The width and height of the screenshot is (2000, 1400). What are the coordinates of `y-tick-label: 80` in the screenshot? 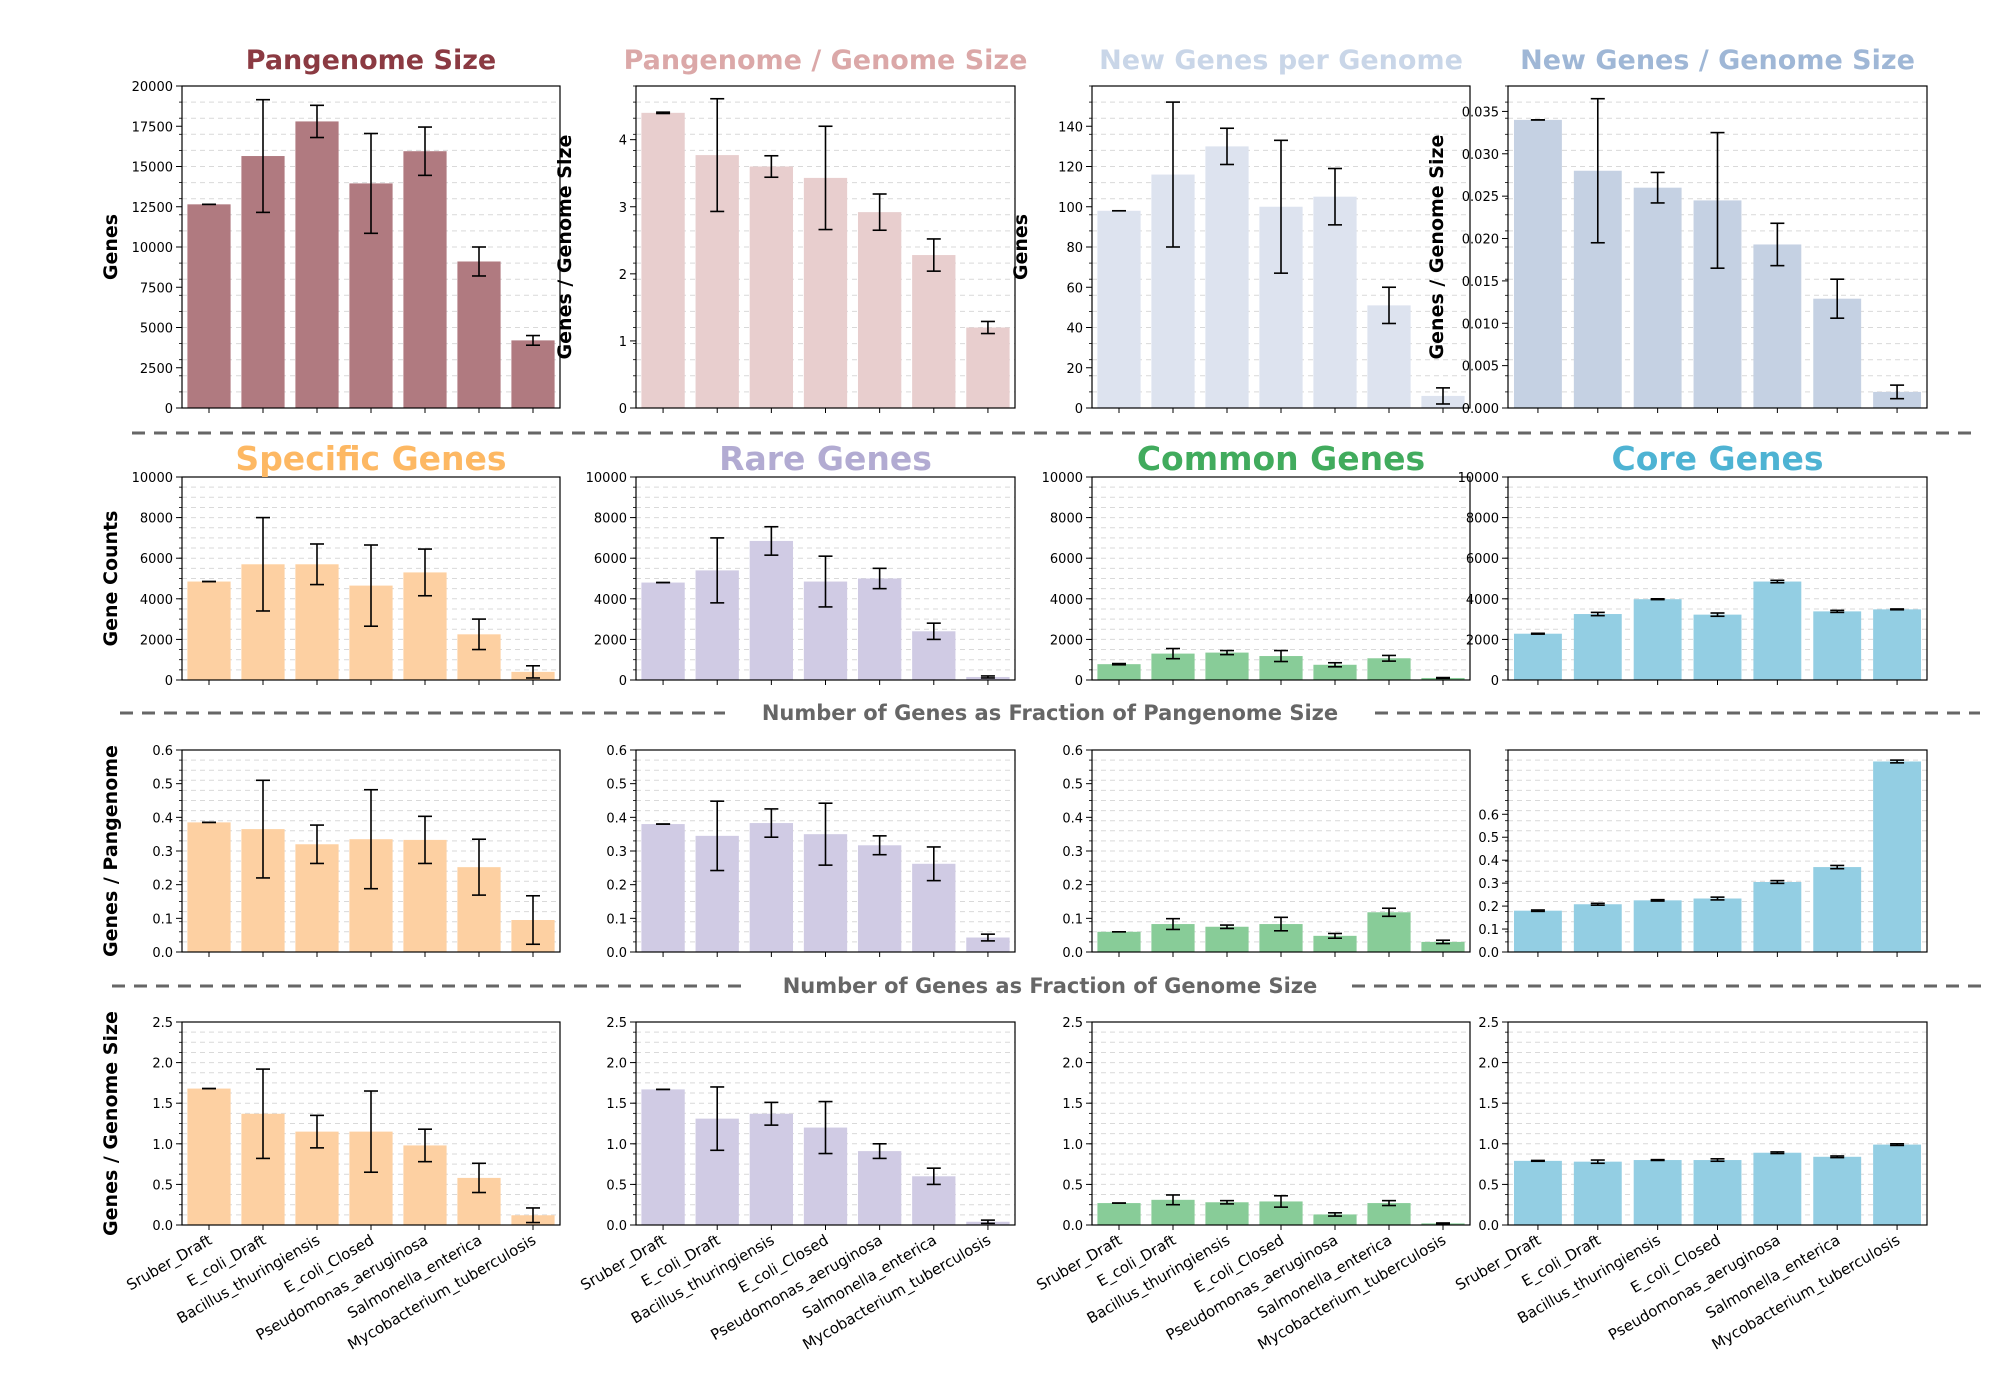 It's located at (1074, 248).